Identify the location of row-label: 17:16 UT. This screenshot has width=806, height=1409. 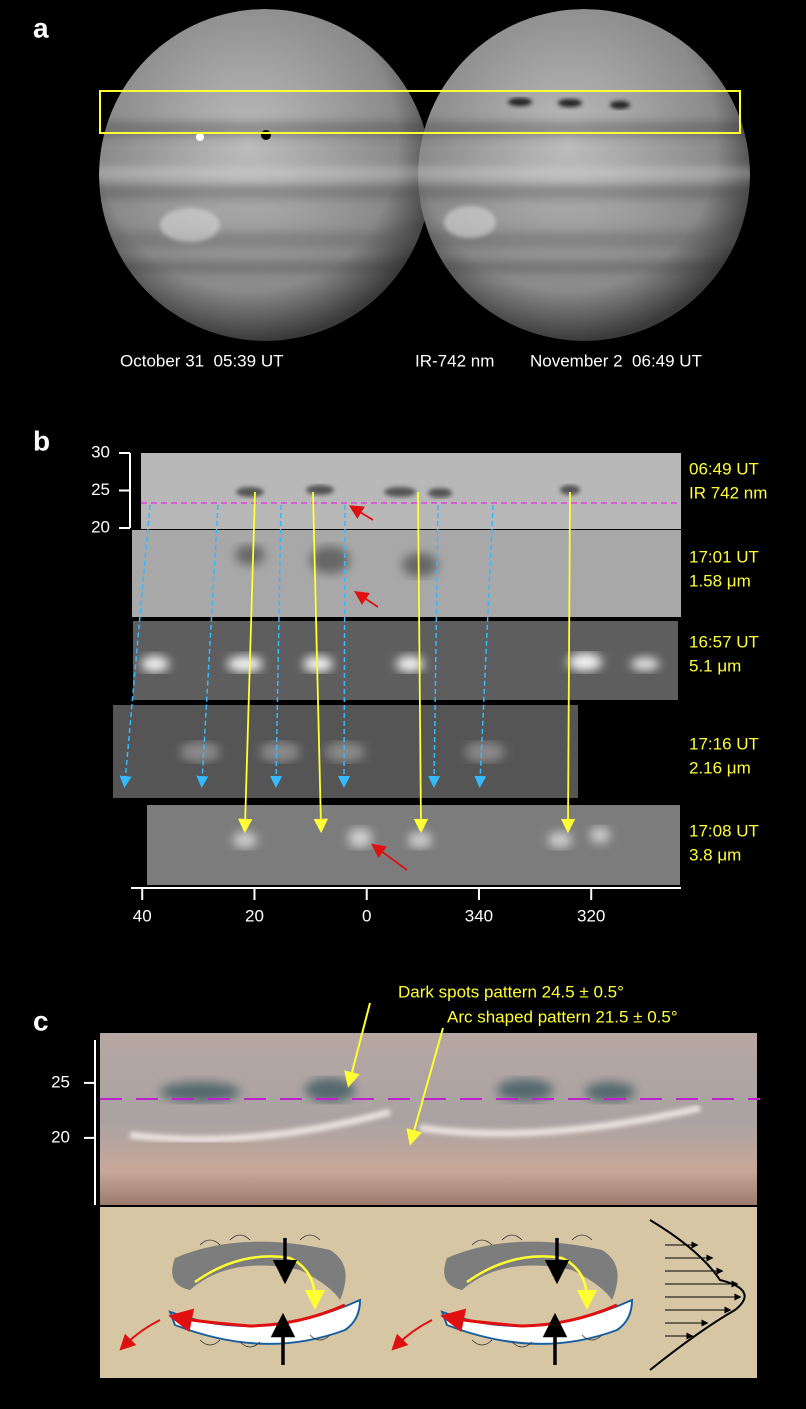
(724, 743).